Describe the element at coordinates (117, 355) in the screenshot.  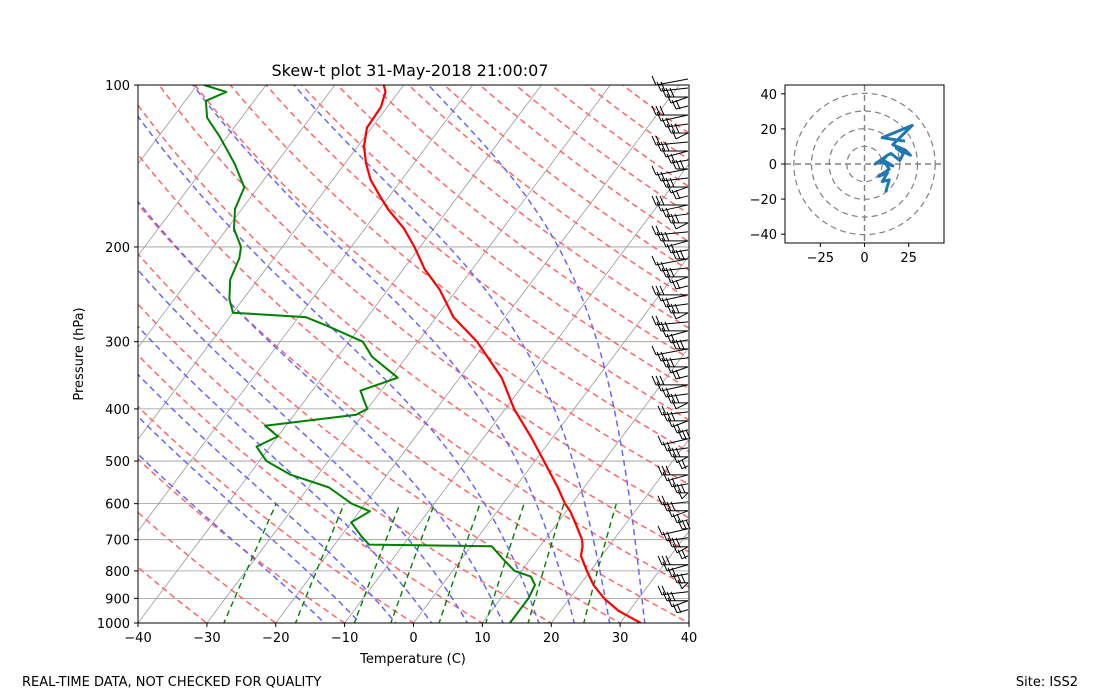
I see `y-axis-ticks: 100 200 300 400 500 600 700 800 900 1000` at that location.